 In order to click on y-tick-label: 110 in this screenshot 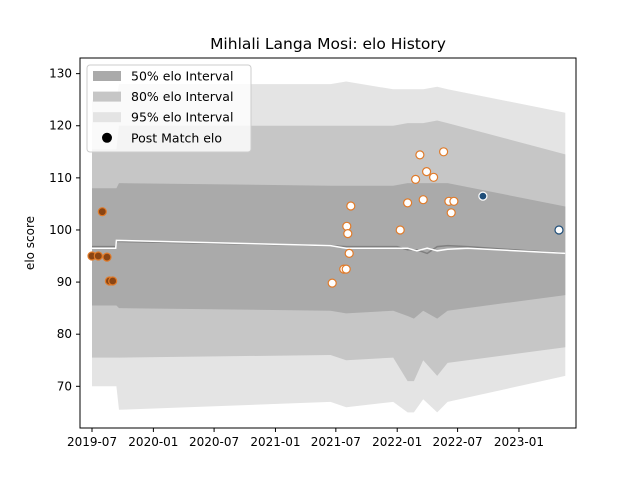, I will do `click(60, 178)`.